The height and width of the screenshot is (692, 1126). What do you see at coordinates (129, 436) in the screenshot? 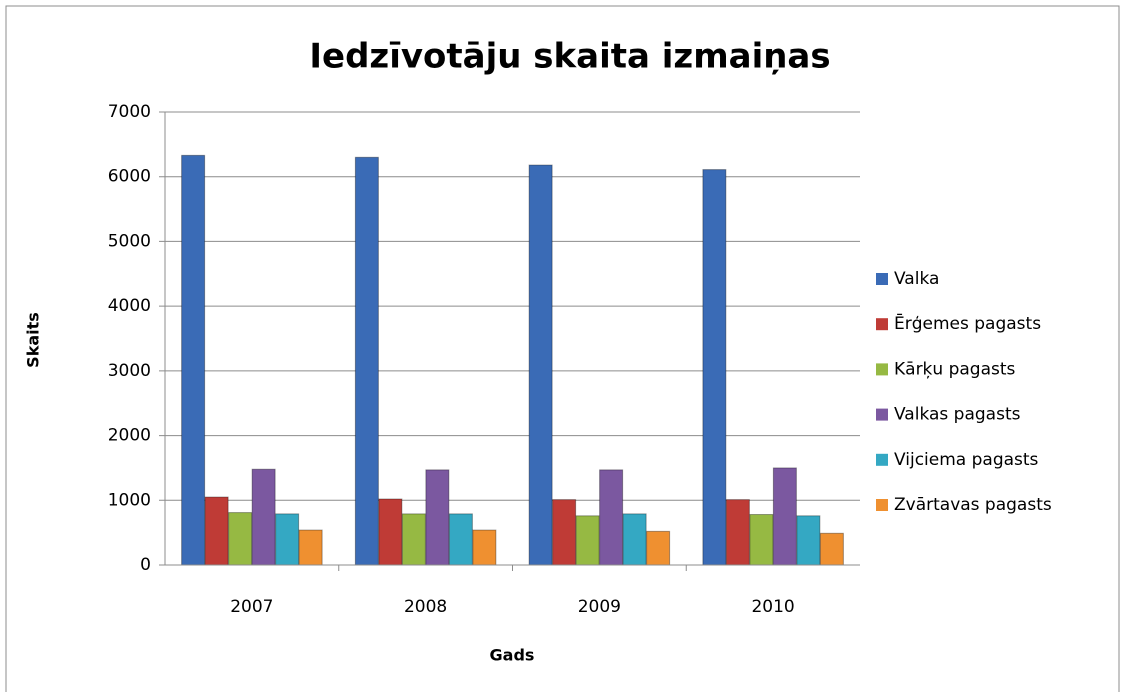
I see `y-tick-label: 2000` at bounding box center [129, 436].